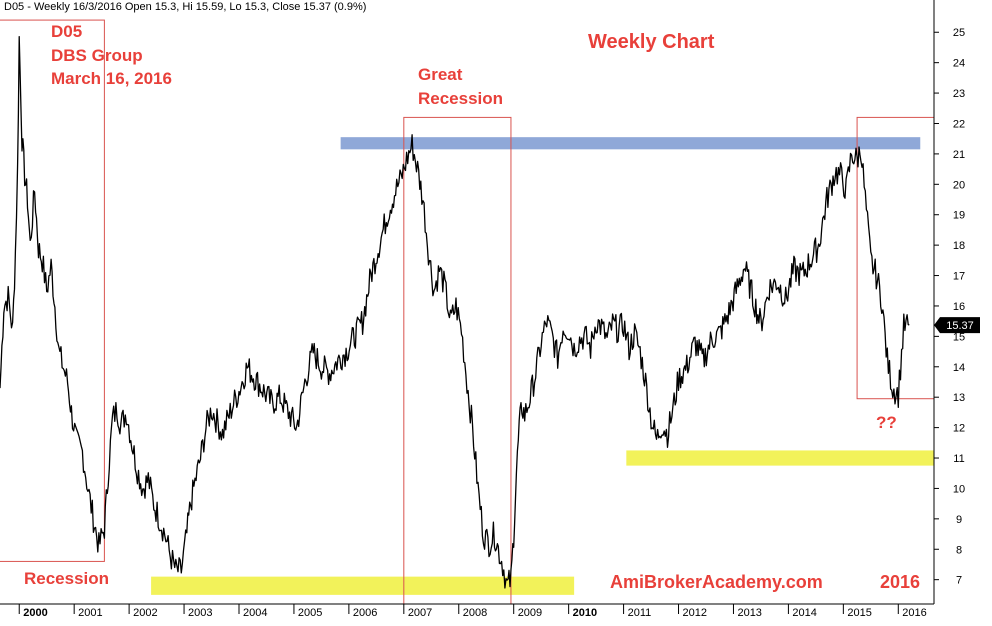  What do you see at coordinates (959, 33) in the screenshot?
I see `y-tick-label: 25` at bounding box center [959, 33].